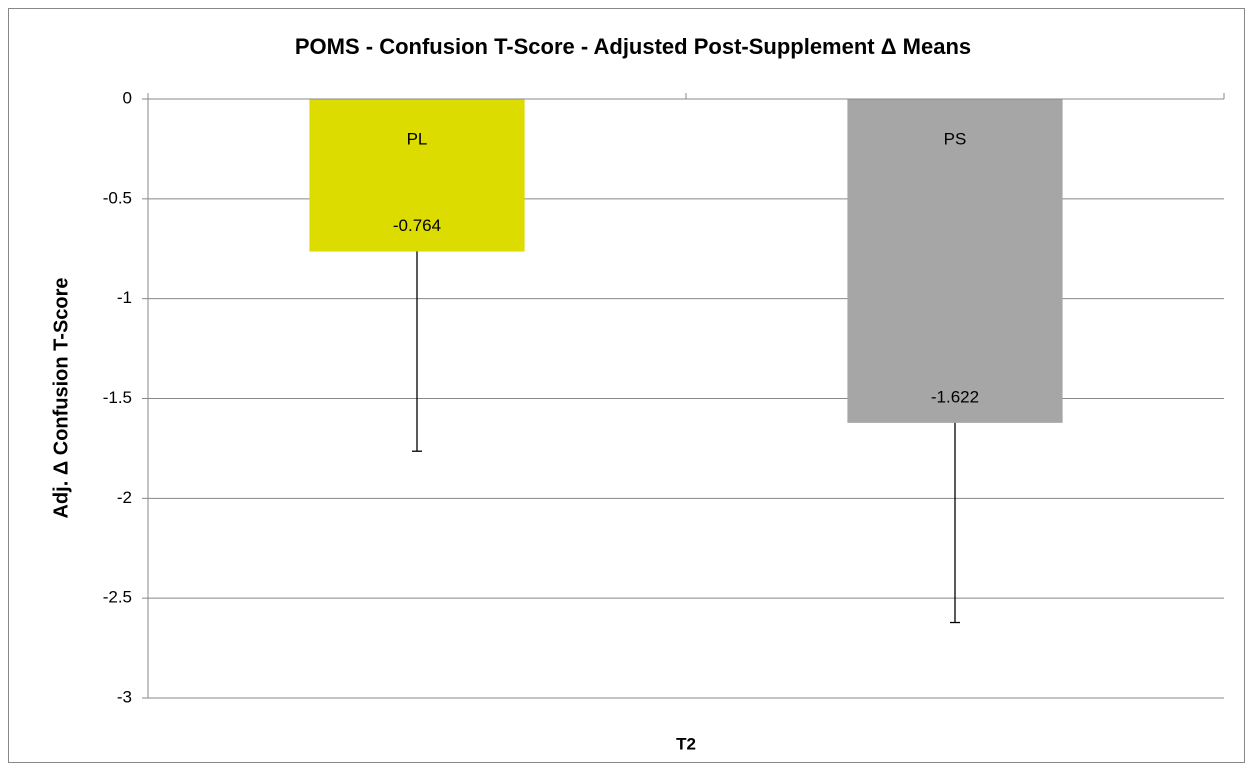 This screenshot has width=1253, height=771. Describe the element at coordinates (955, 396) in the screenshot. I see `value-label: -1.622` at that location.